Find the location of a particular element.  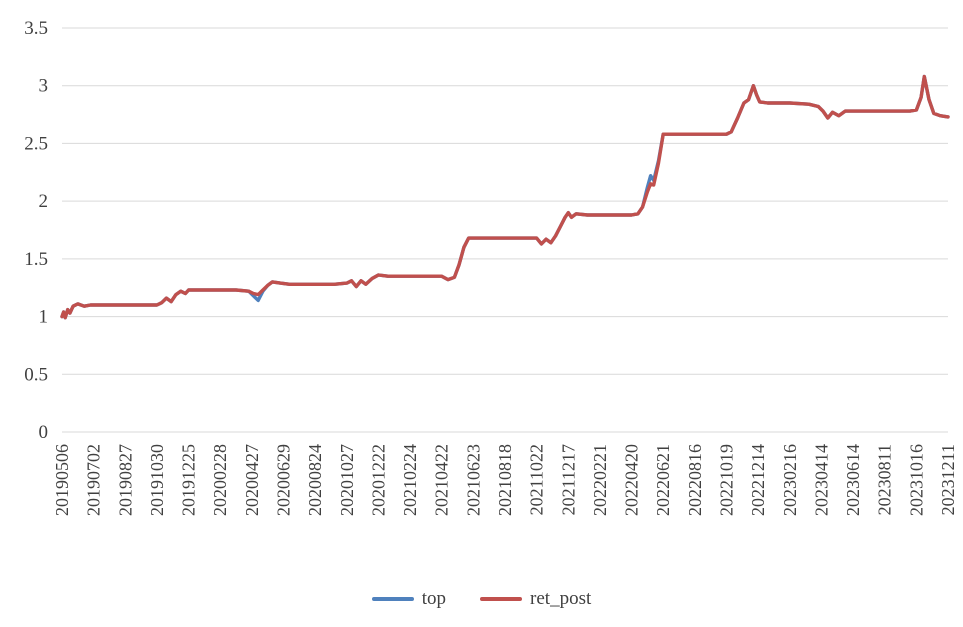

x-tick-label: 20200228 is located at coordinates (220, 480).